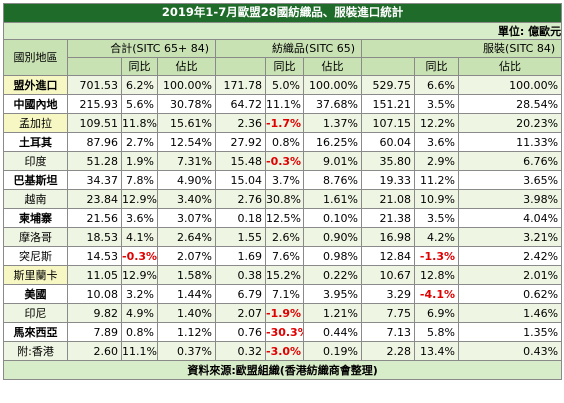  What do you see at coordinates (436, 275) in the screenshot?
I see `apparel-yoy-cell: 12.8%` at bounding box center [436, 275].